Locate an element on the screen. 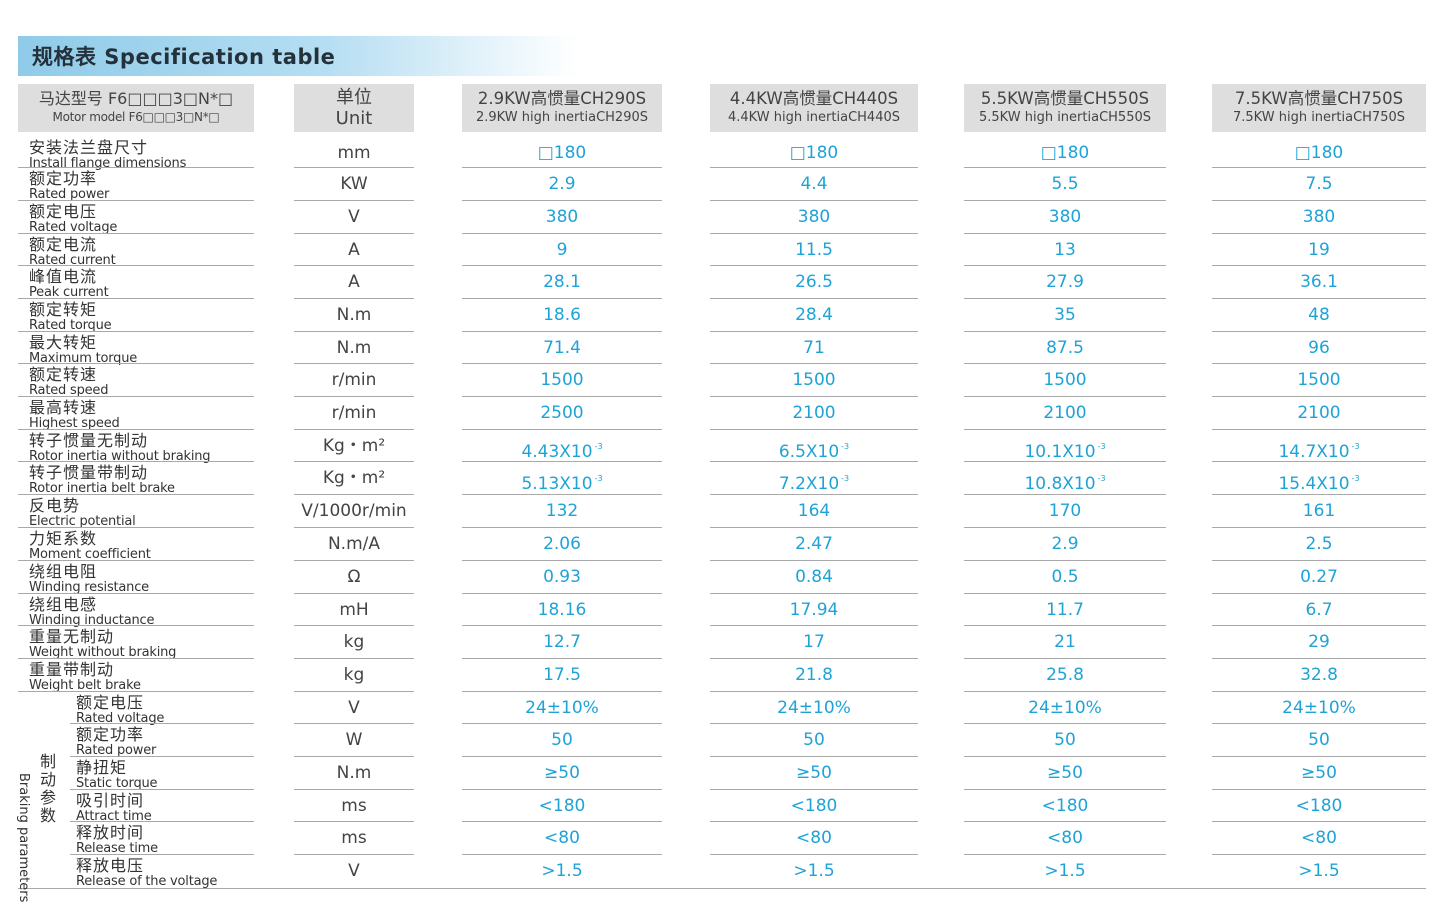 The width and height of the screenshot is (1450, 916). spec-value: 0.5 is located at coordinates (1065, 577).